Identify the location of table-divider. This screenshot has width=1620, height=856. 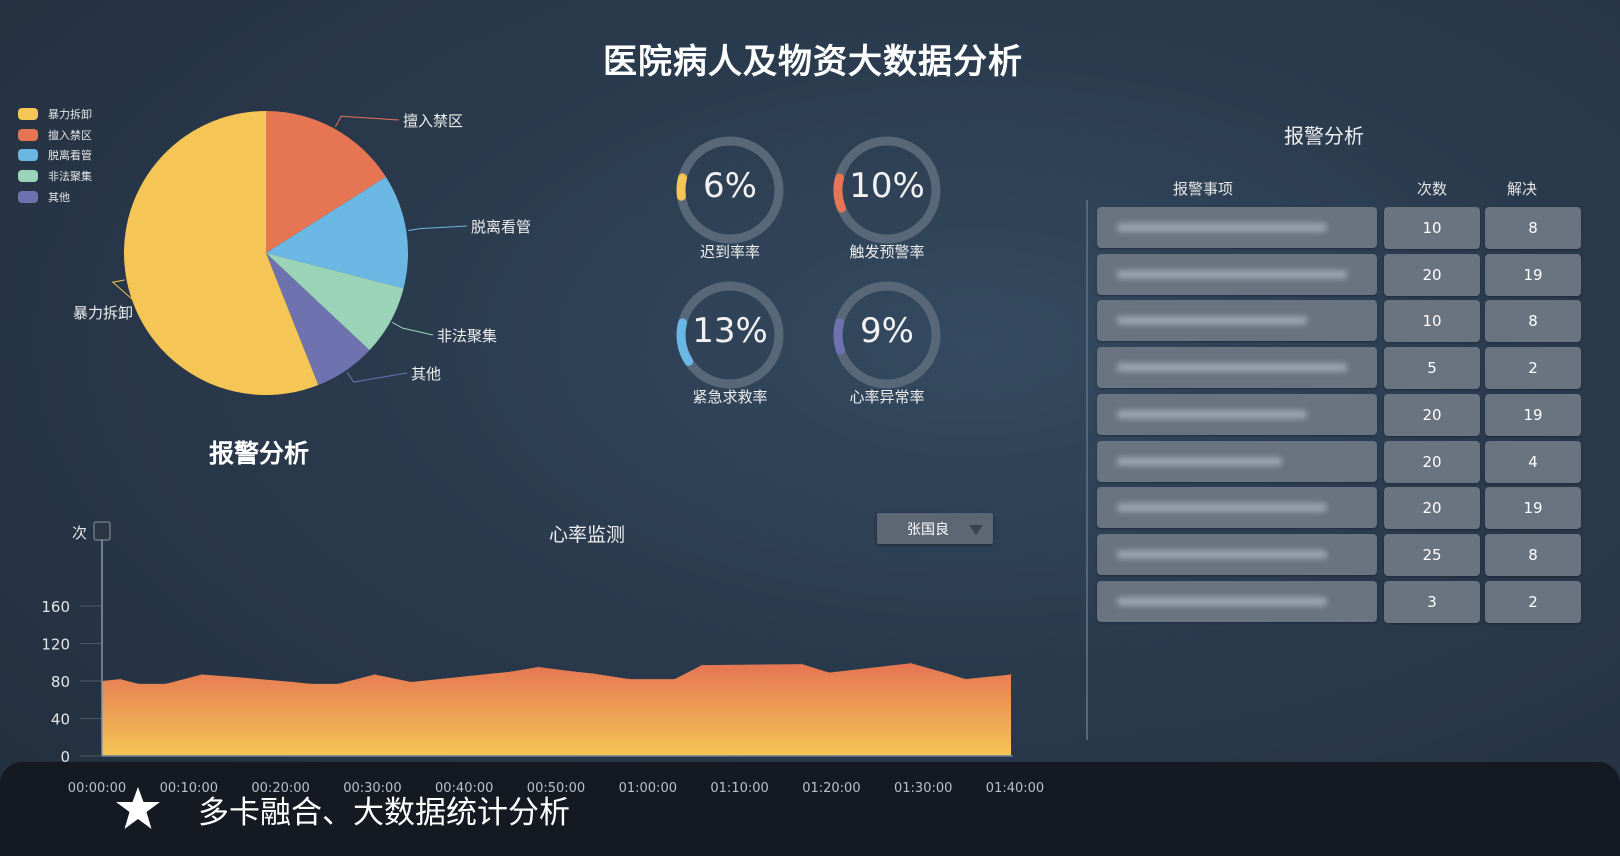
(1087, 470).